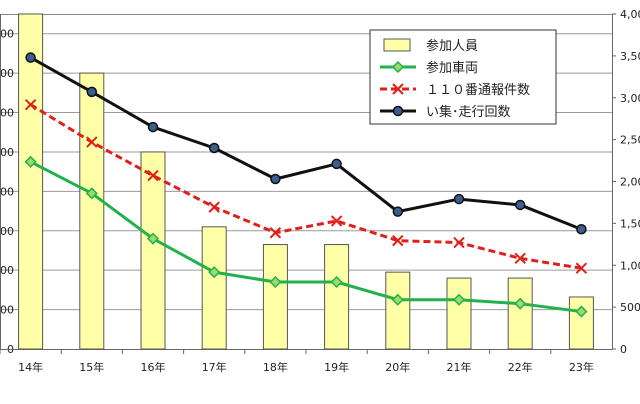 The height and width of the screenshot is (404, 640). What do you see at coordinates (7, 73) in the screenshot?
I see `left-tick-label: 7,000` at bounding box center [7, 73].